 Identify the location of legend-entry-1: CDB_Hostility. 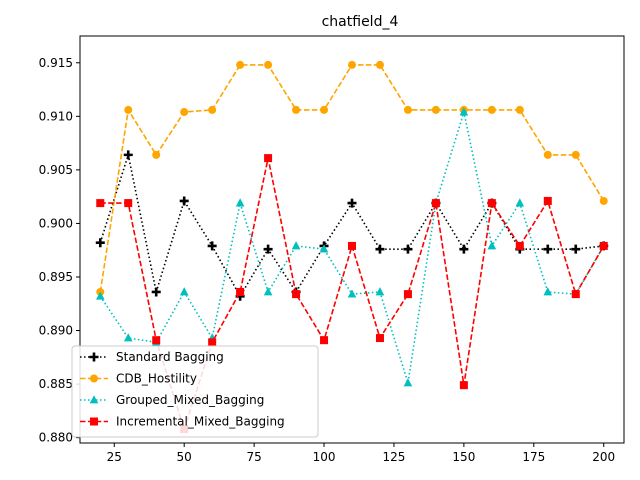
(138, 379).